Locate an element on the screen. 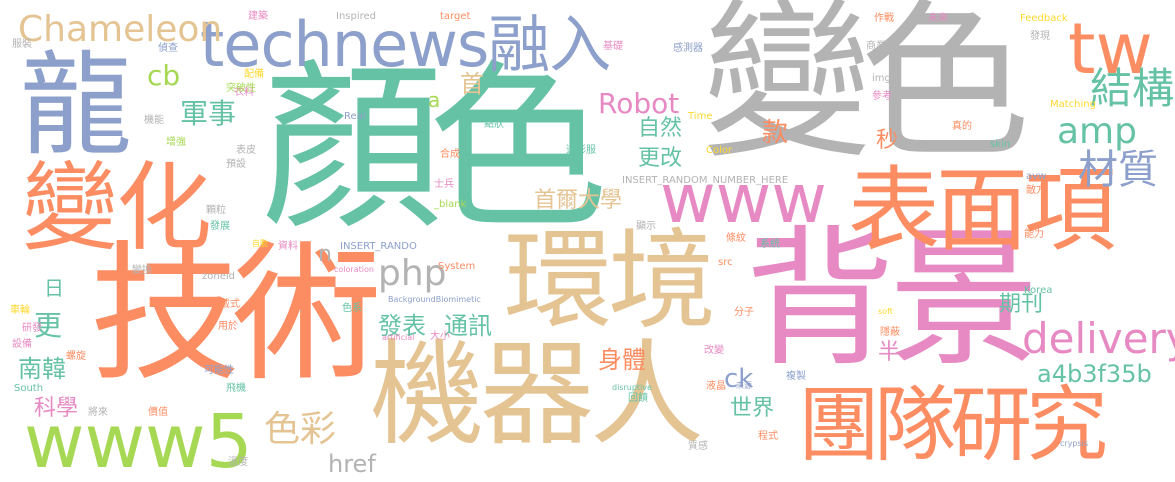  word: coloration is located at coordinates (354, 269).